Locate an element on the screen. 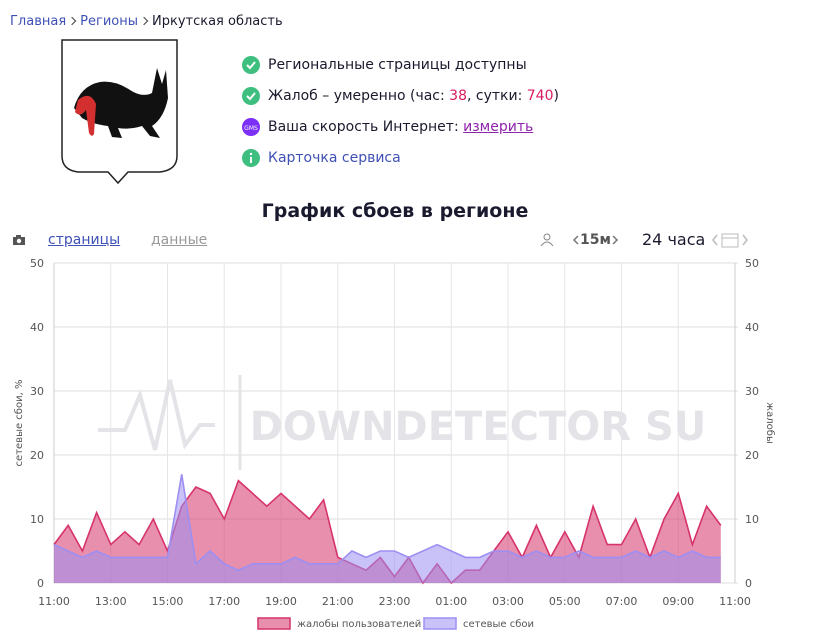 The width and height of the screenshot is (818, 634). watermark: DOWNDETECTOR SU is located at coordinates (478, 427).